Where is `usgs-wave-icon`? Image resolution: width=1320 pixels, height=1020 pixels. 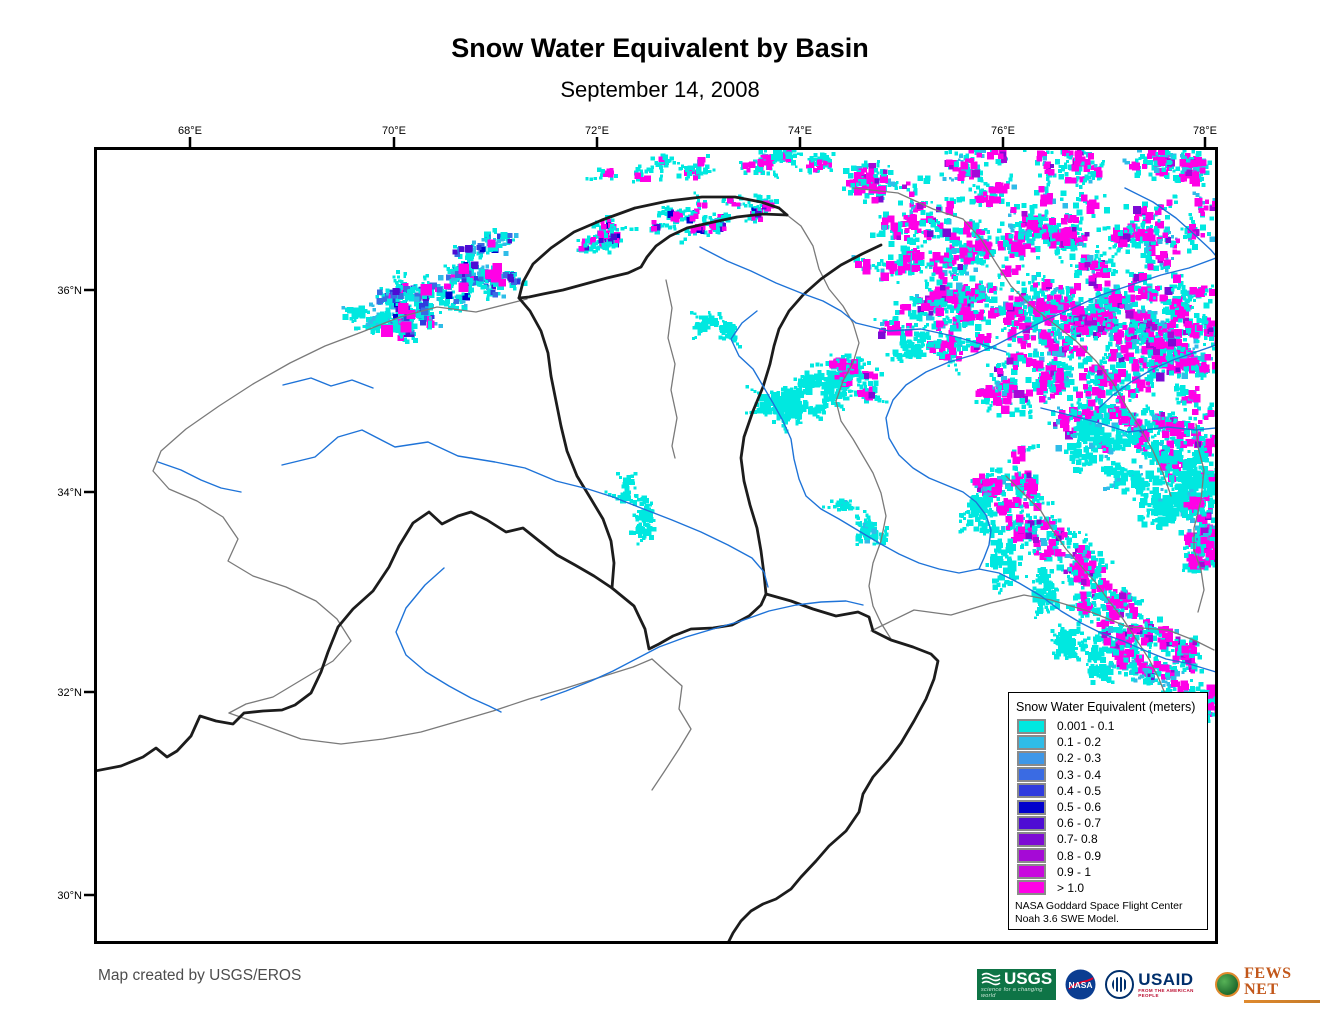 usgs-wave-icon is located at coordinates (991, 978).